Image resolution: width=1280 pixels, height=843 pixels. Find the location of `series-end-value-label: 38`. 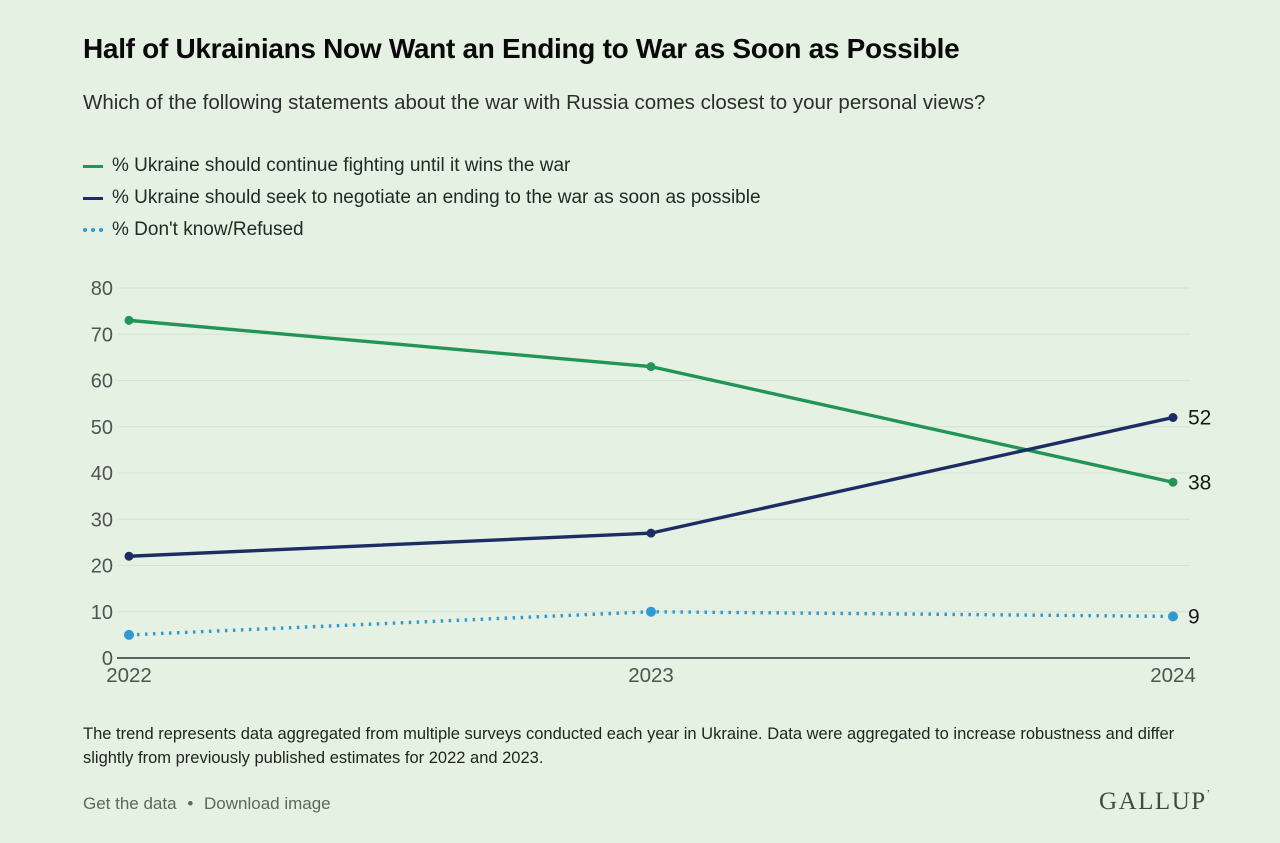

series-end-value-label: 38 is located at coordinates (1199, 482).